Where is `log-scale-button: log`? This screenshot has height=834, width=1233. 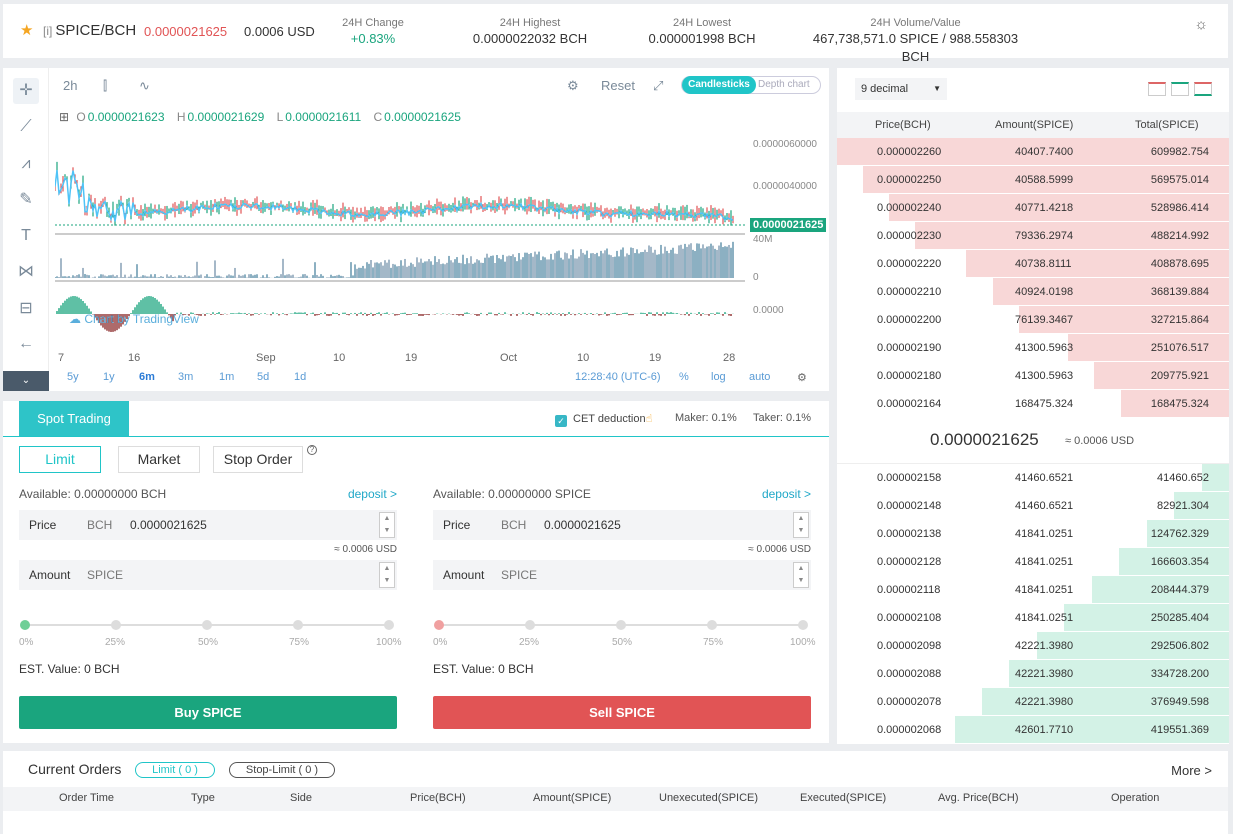 log-scale-button: log is located at coordinates (718, 377).